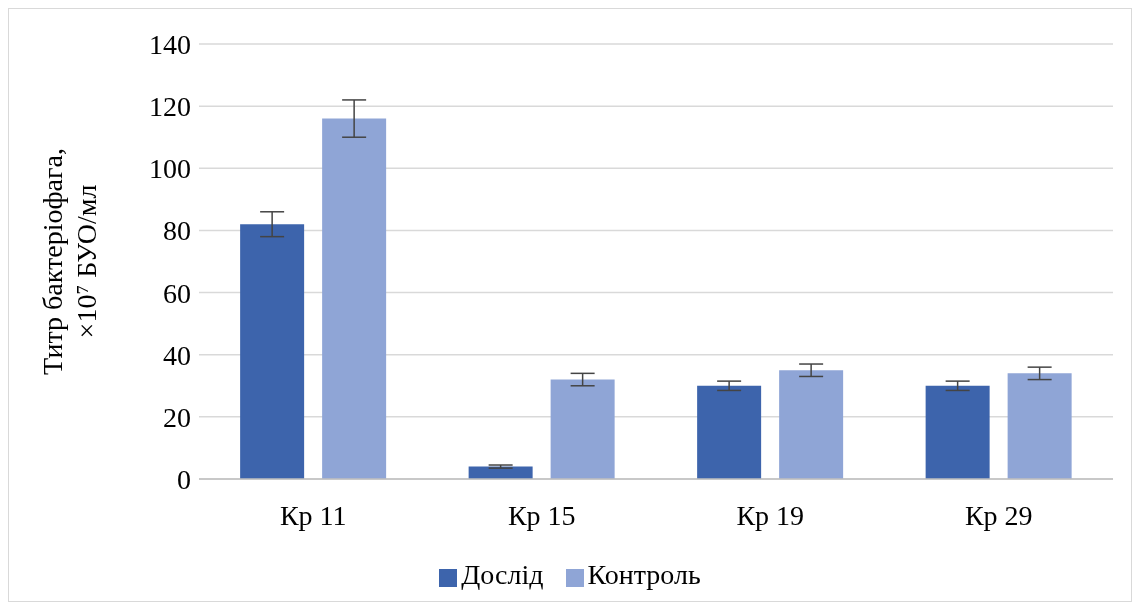 This screenshot has height=610, width=1140. I want to click on x-tick-label: Кр 19, so click(770, 515).